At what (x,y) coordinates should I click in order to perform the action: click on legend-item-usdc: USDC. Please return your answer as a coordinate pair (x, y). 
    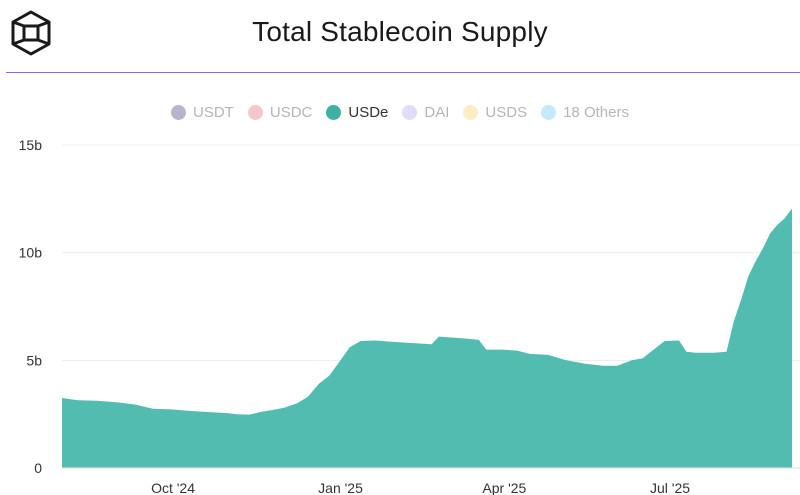
    Looking at the image, I should click on (280, 112).